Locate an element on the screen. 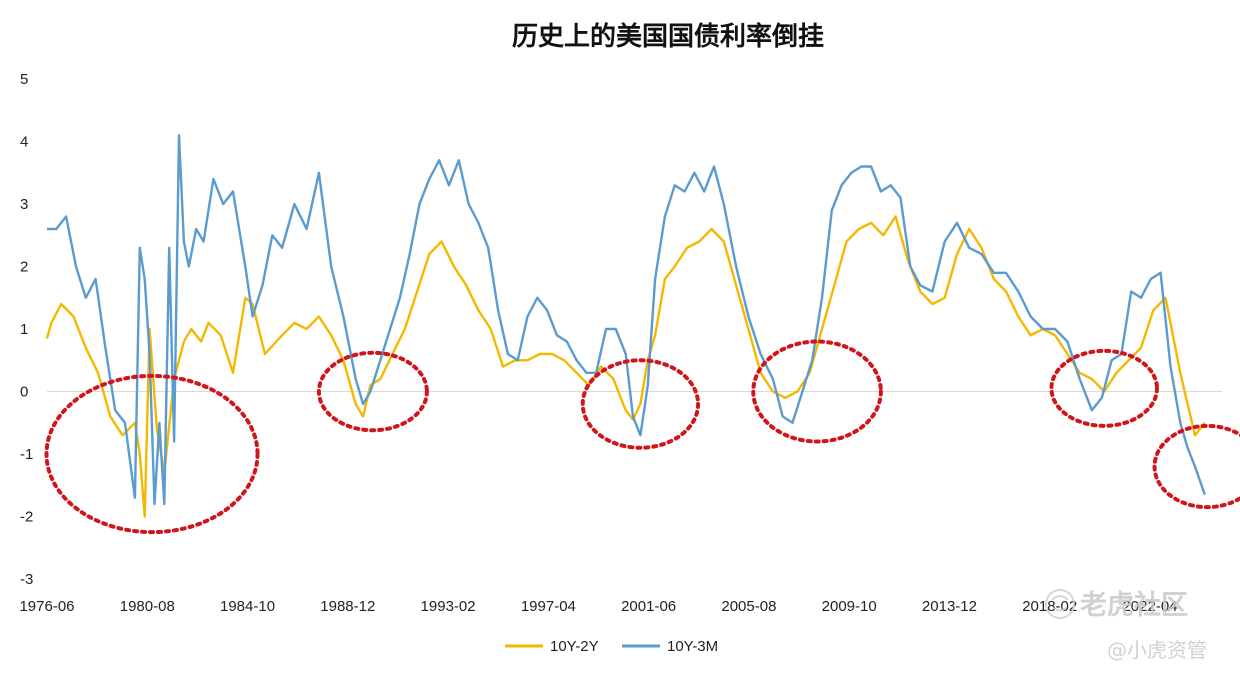  chart-title: 历史上的美国国债利率倒挂 is located at coordinates (668, 36).